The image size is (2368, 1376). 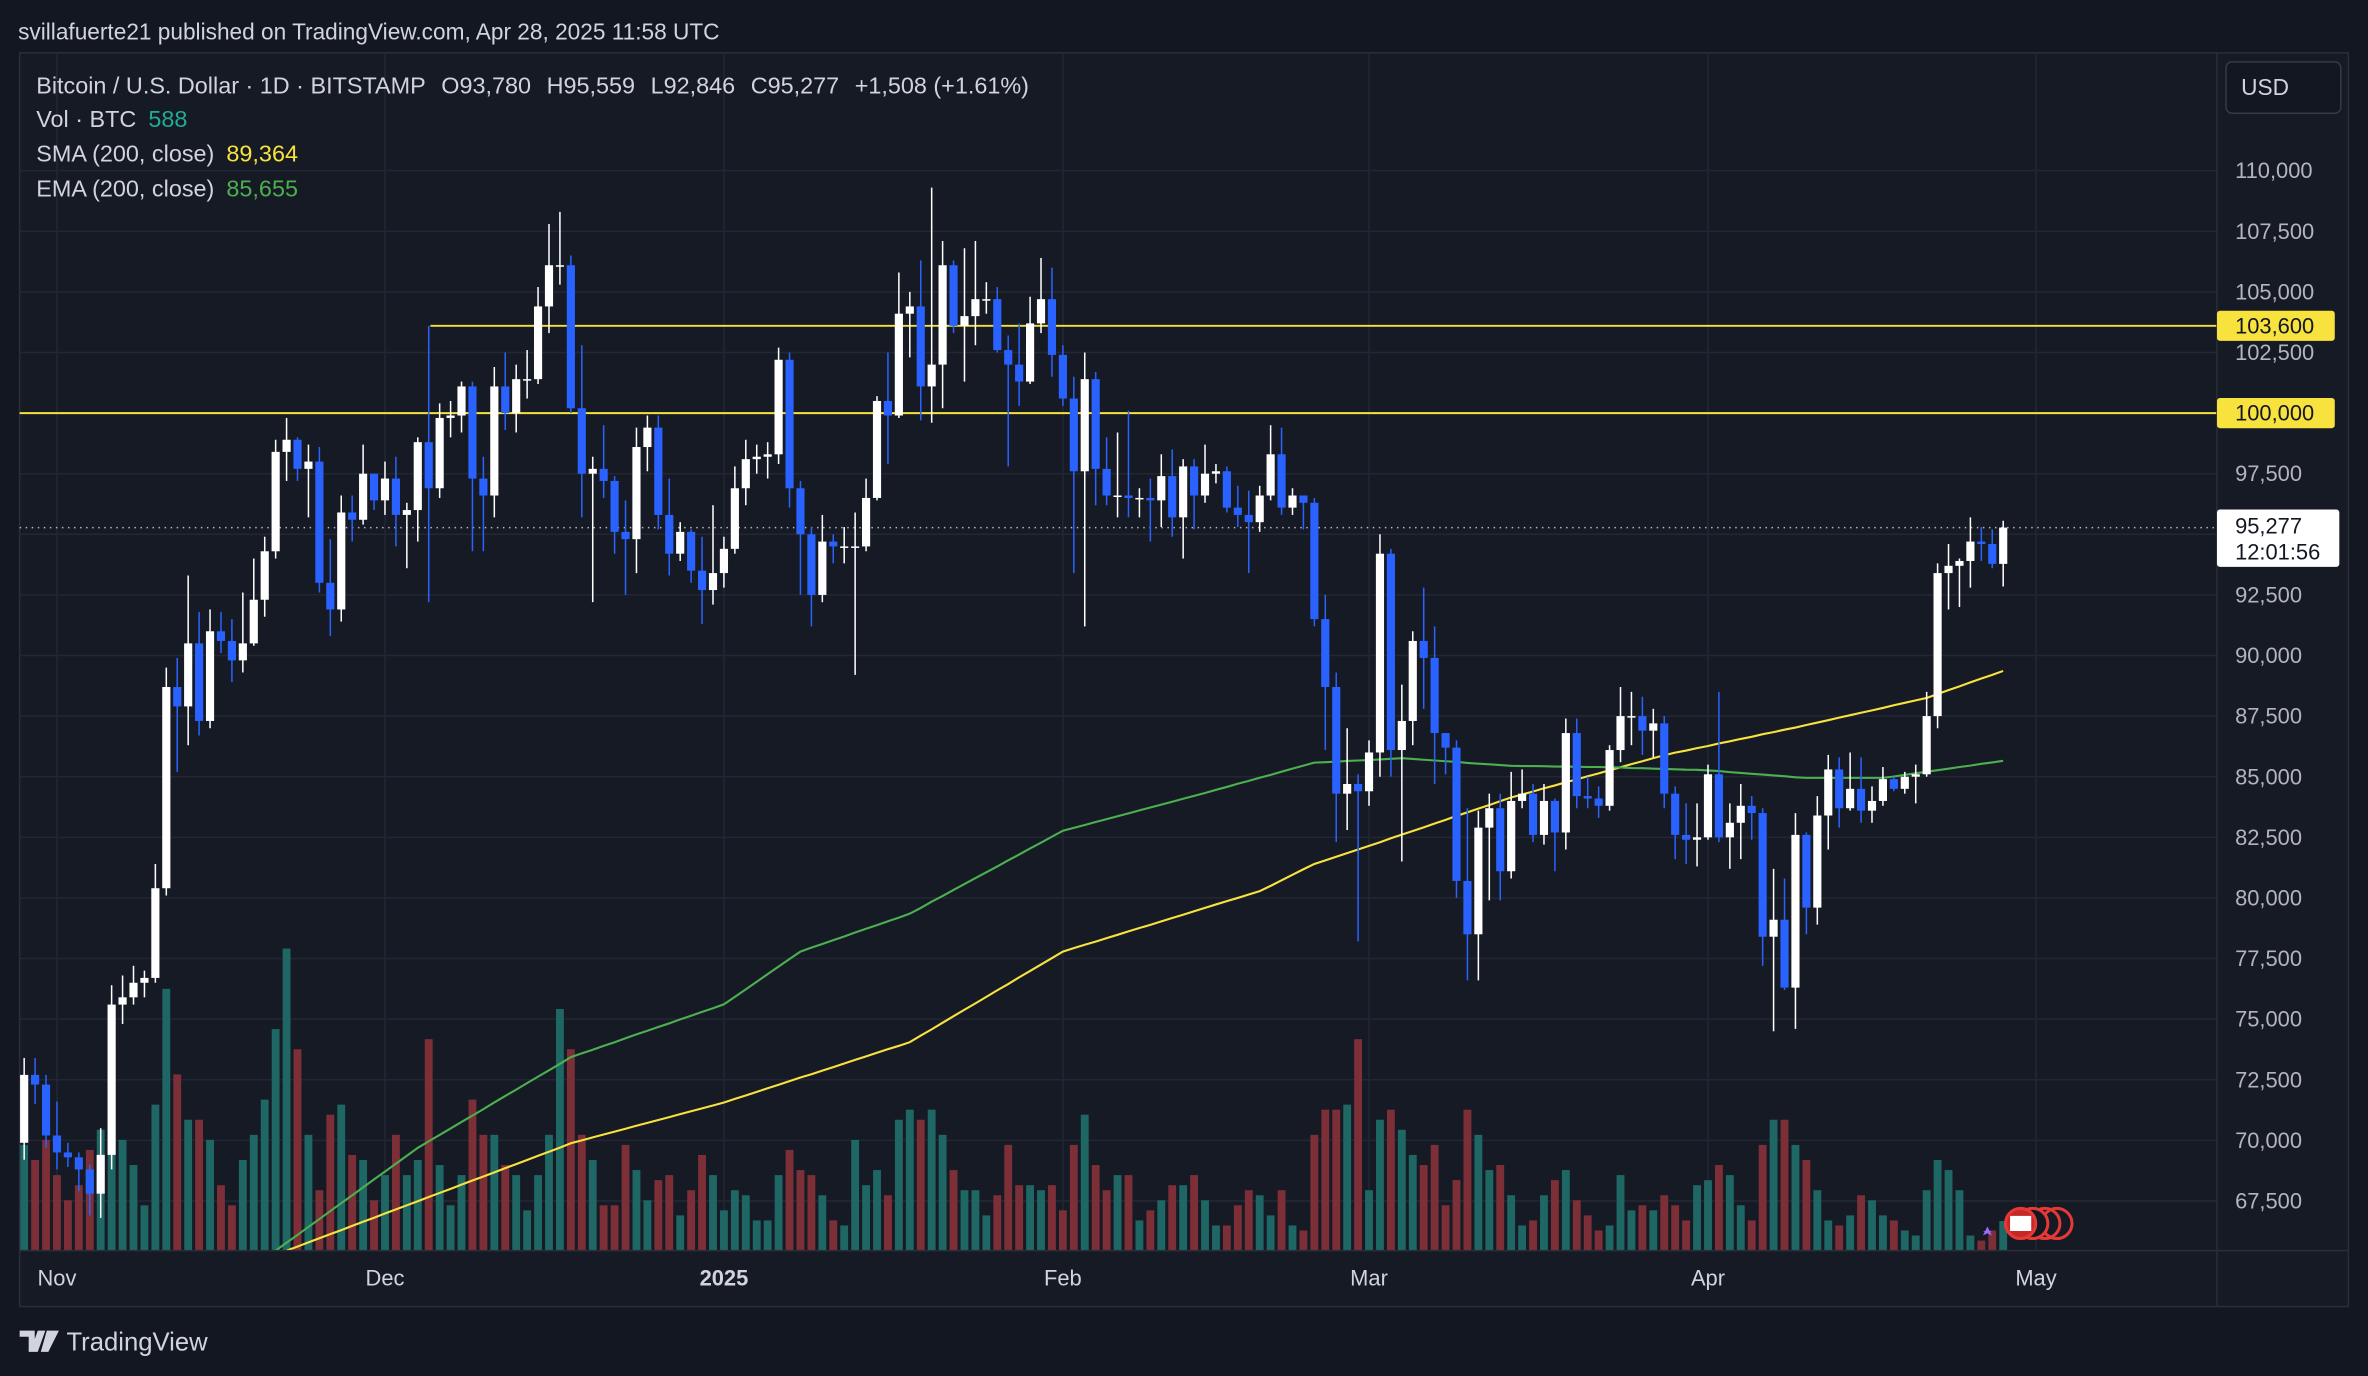 I want to click on y-tick-label: 107,500, so click(x=2274, y=231).